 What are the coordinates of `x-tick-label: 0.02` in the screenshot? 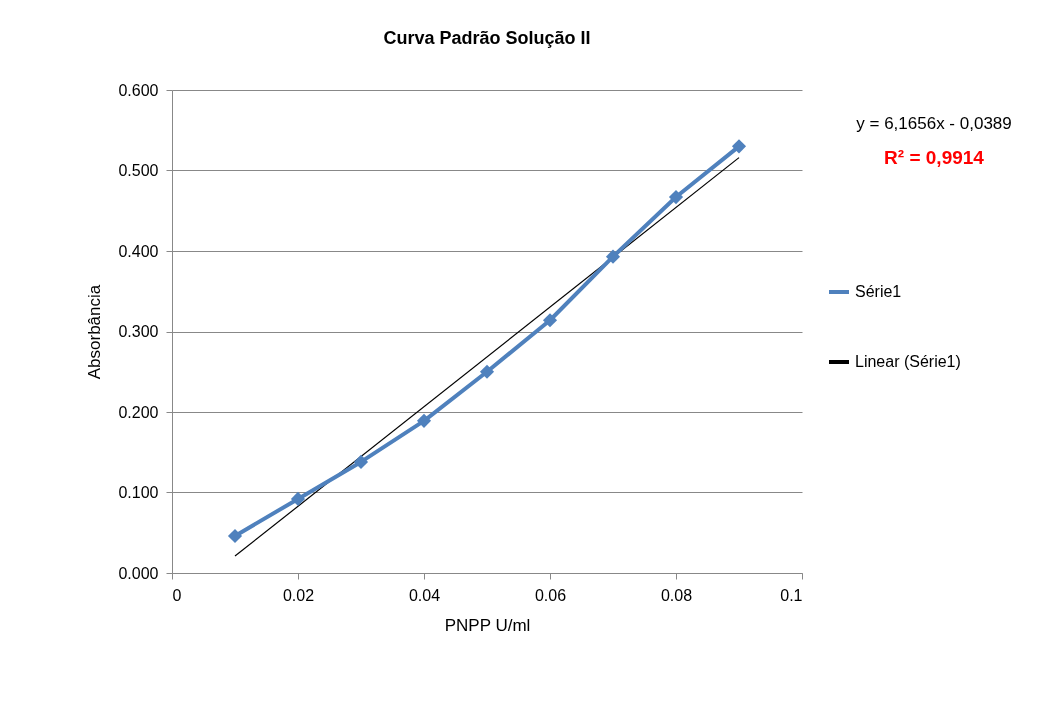 It's located at (298, 595).